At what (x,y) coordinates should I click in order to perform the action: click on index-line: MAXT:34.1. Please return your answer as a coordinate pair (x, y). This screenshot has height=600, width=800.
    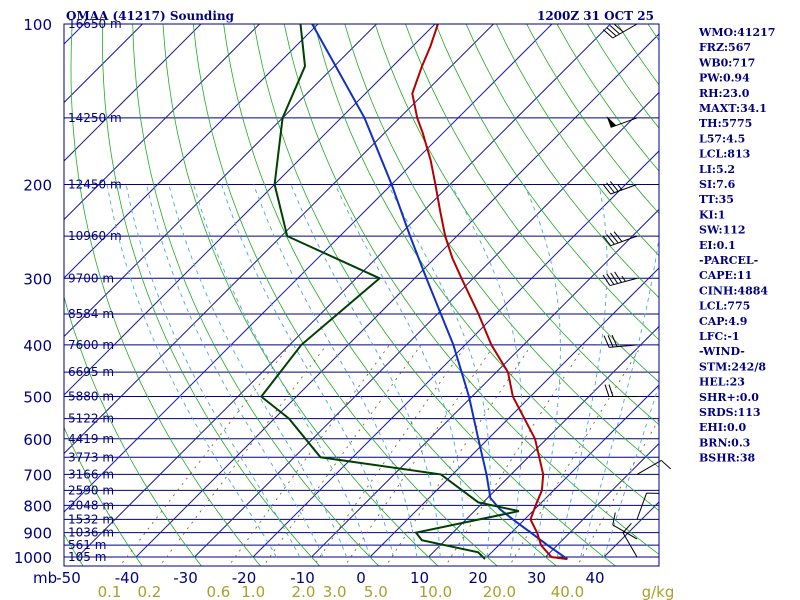
    Looking at the image, I should click on (733, 108).